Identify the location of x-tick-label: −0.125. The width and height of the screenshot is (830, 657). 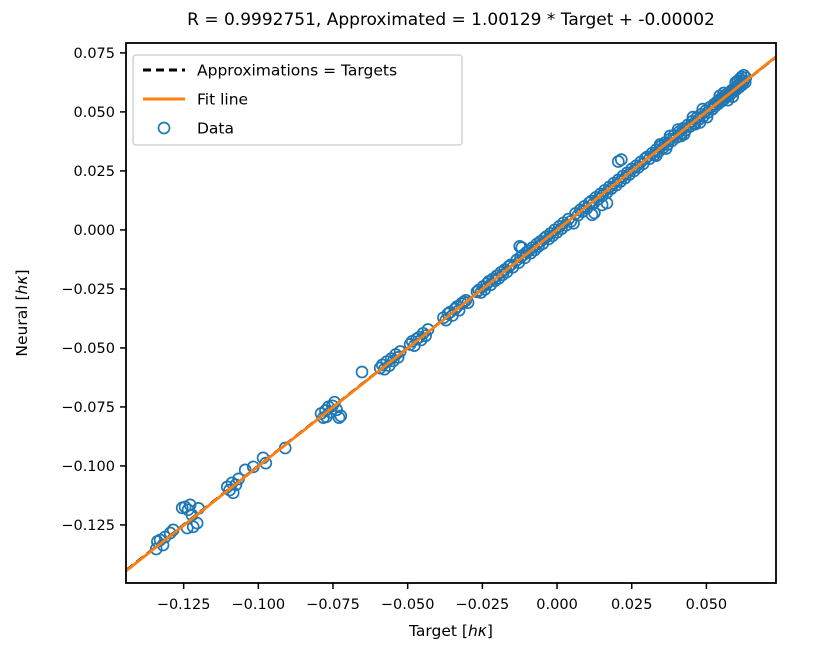
(184, 605).